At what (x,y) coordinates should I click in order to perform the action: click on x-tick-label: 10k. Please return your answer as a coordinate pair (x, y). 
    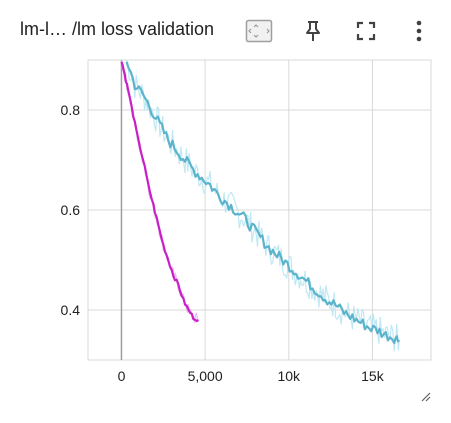
    Looking at the image, I should click on (289, 376).